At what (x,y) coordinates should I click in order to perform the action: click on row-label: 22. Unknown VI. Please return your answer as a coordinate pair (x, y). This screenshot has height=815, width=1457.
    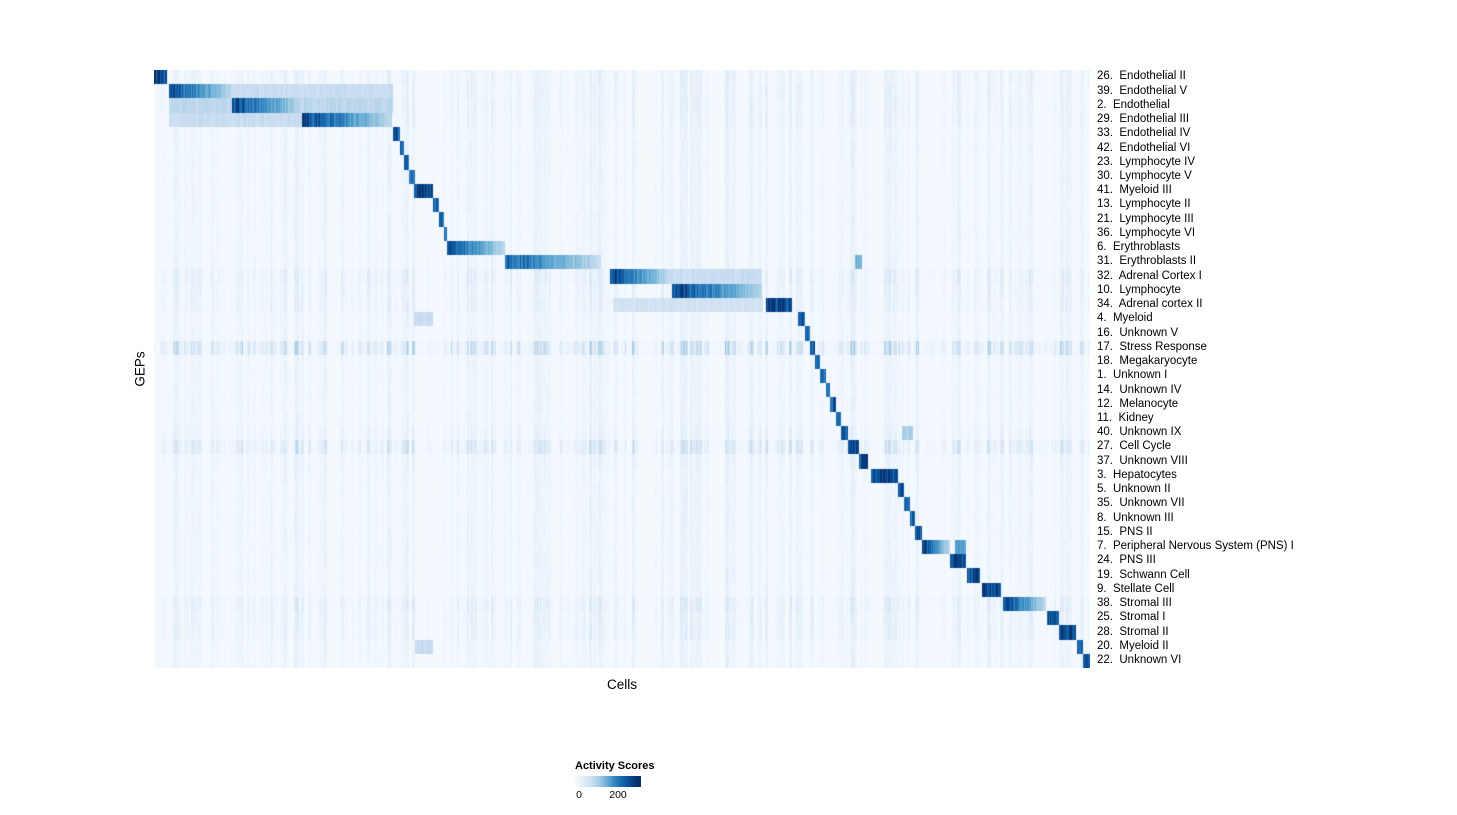
    Looking at the image, I should click on (1139, 659).